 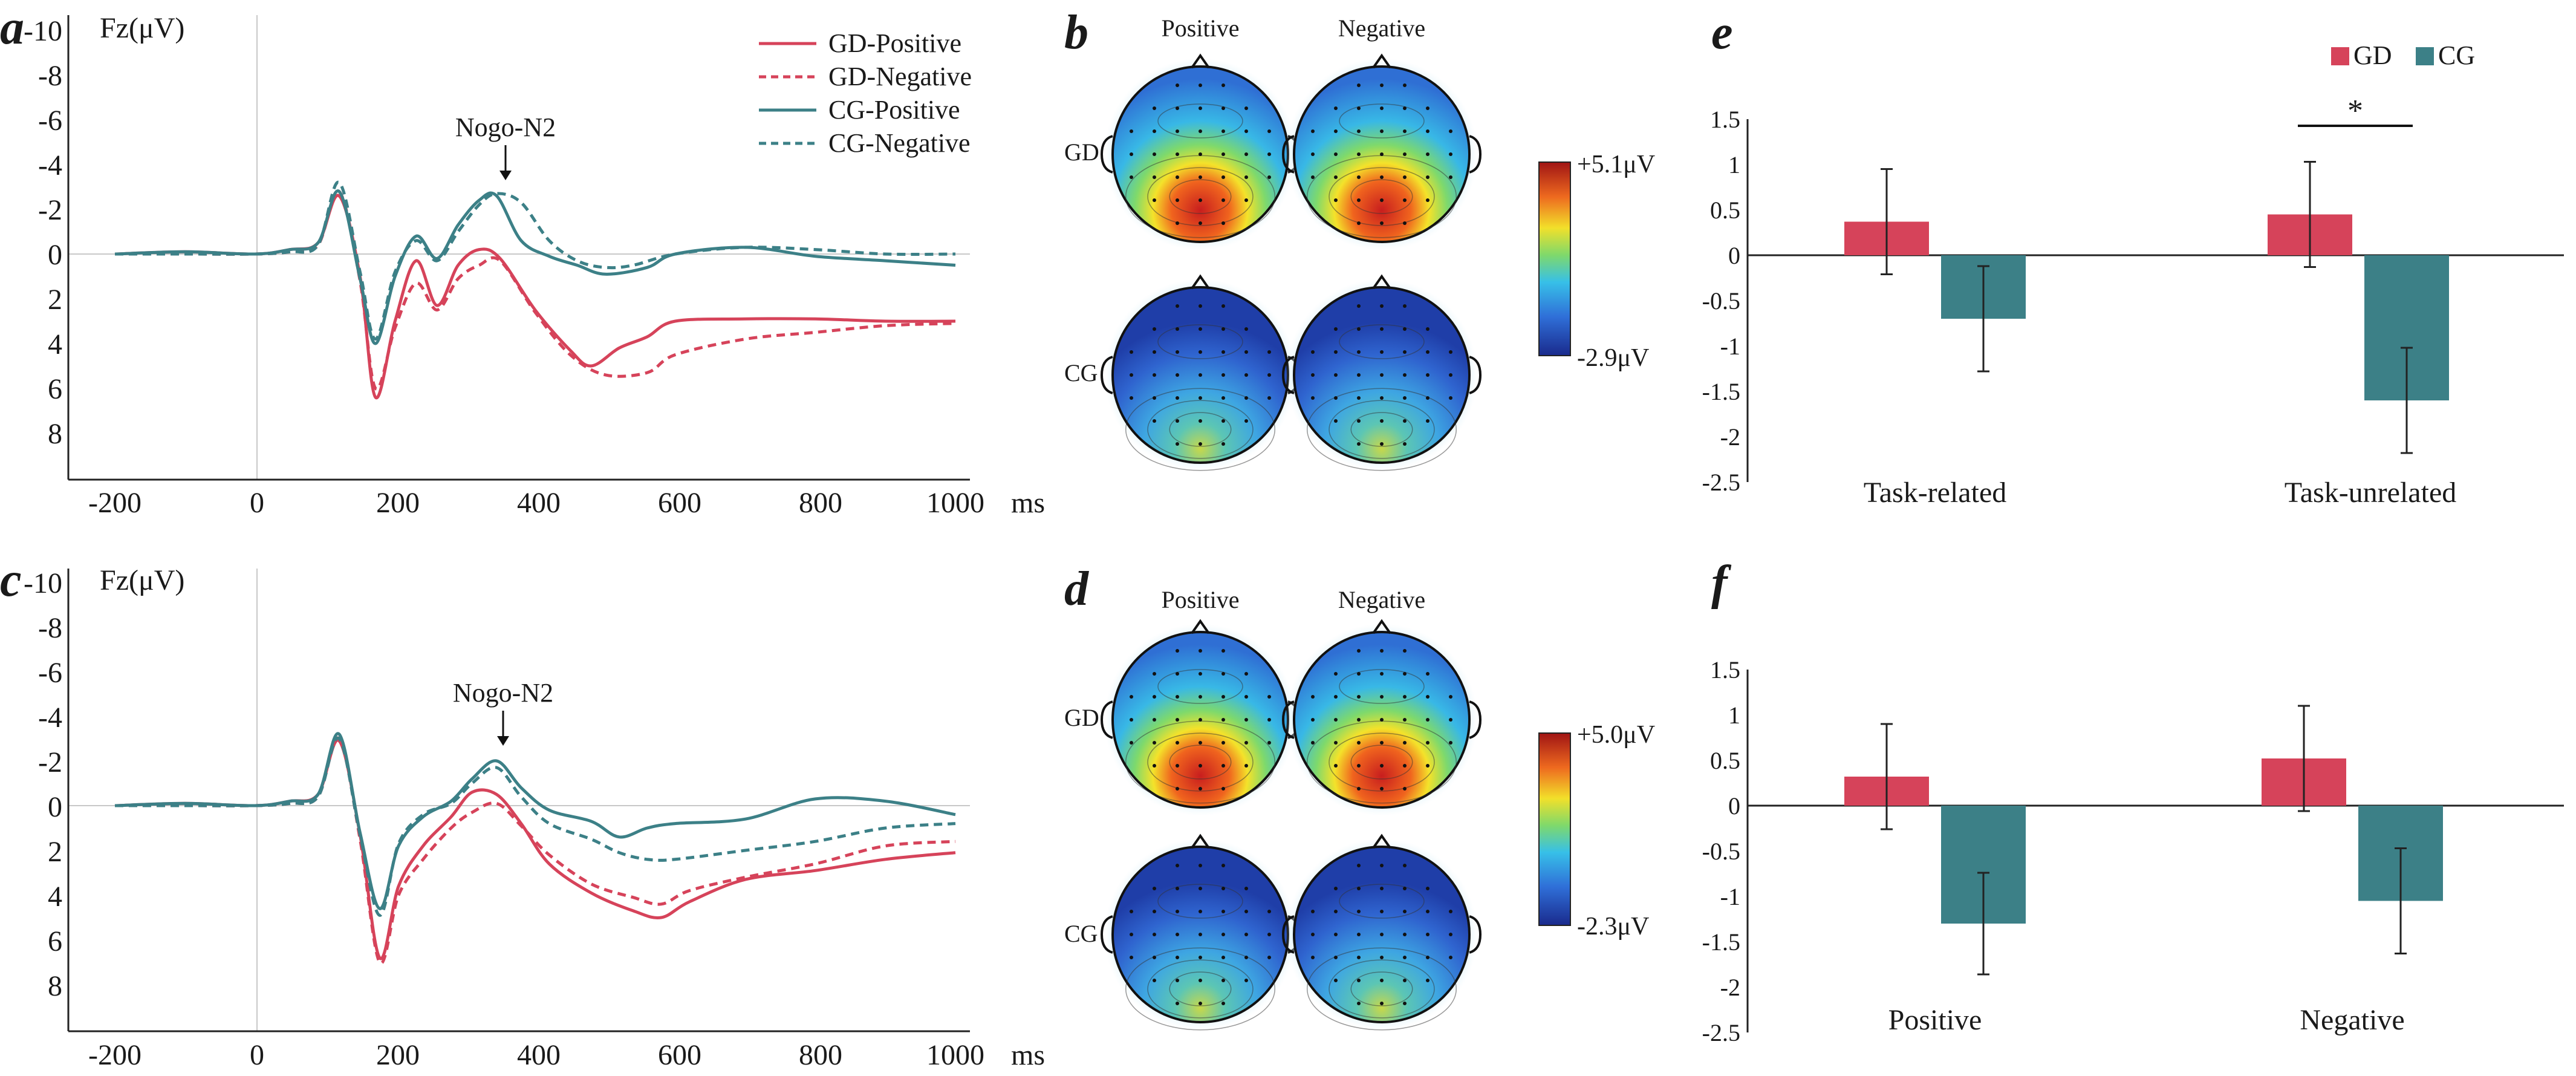 I want to click on erp-line-cg-positive, so click(x=535, y=267).